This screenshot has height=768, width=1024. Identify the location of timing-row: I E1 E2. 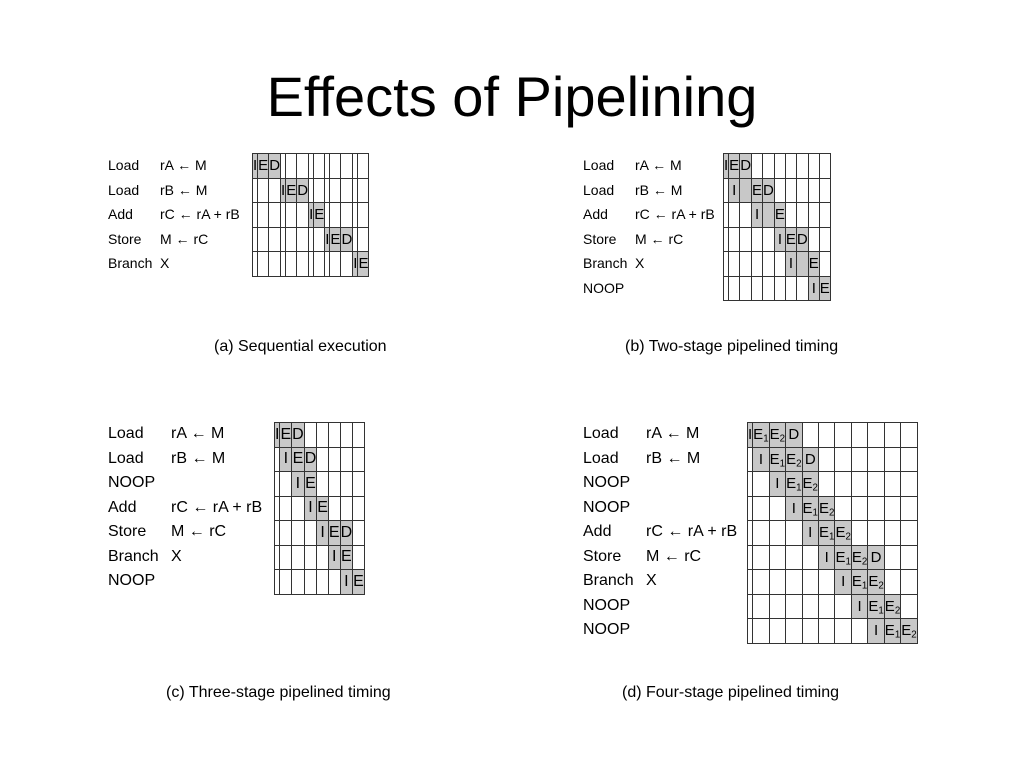
(832, 631).